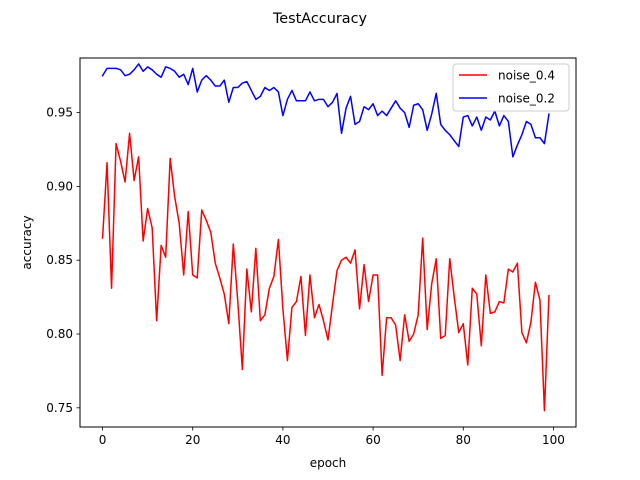  What do you see at coordinates (526, 76) in the screenshot?
I see `legend-label-0: noise_0.4` at bounding box center [526, 76].